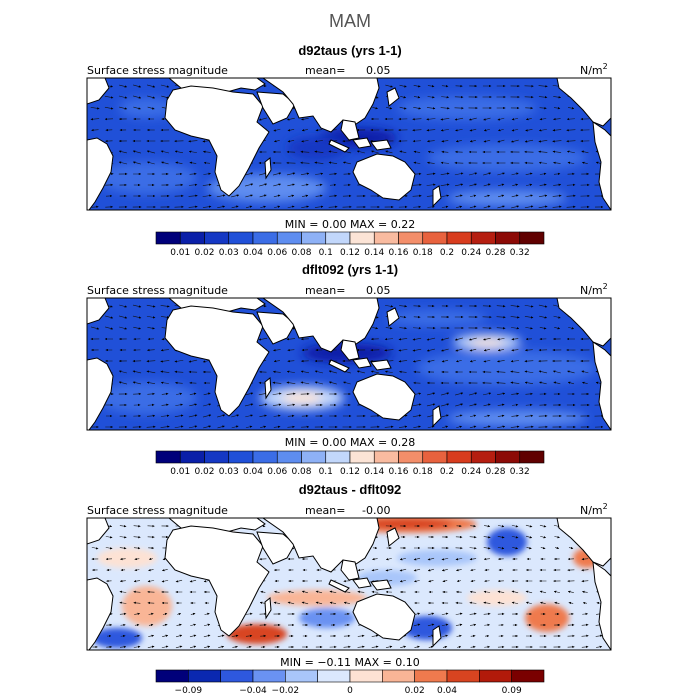 The width and height of the screenshot is (700, 700). What do you see at coordinates (253, 691) in the screenshot?
I see `colorbar-tick-label: −0.04` at bounding box center [253, 691].